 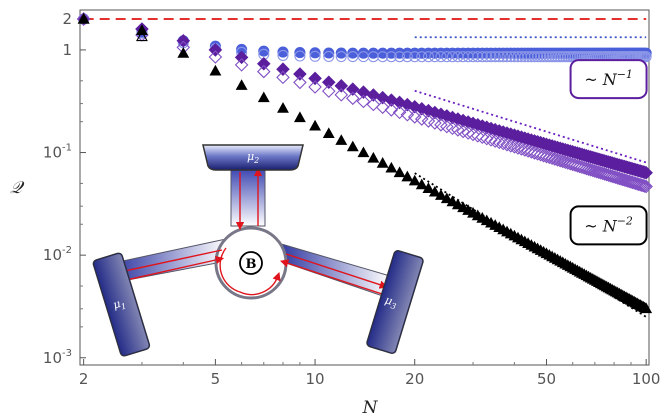 I want to click on x-tick-label: 5, so click(x=216, y=379).